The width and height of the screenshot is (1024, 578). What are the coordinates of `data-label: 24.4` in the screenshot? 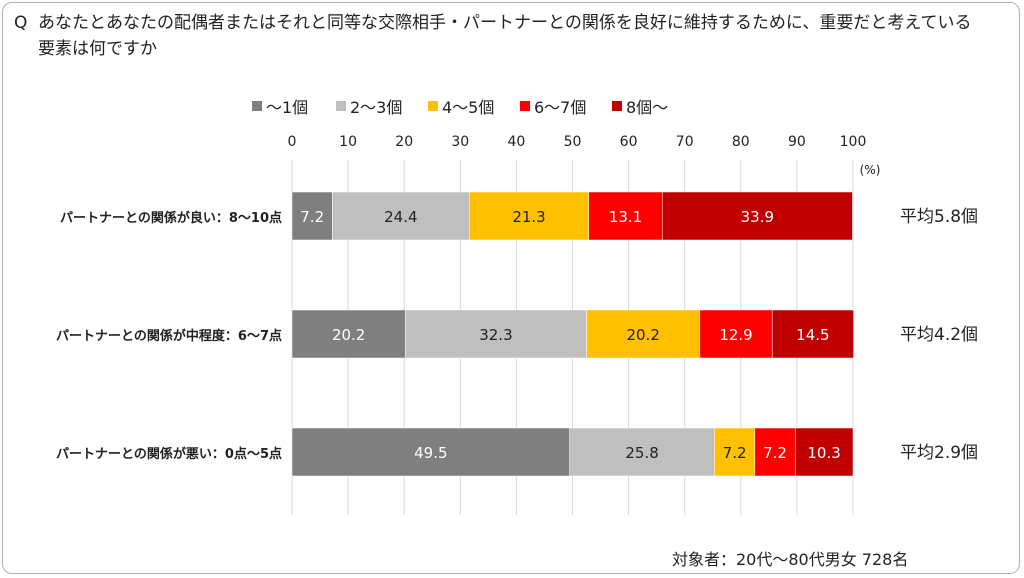 It's located at (400, 217).